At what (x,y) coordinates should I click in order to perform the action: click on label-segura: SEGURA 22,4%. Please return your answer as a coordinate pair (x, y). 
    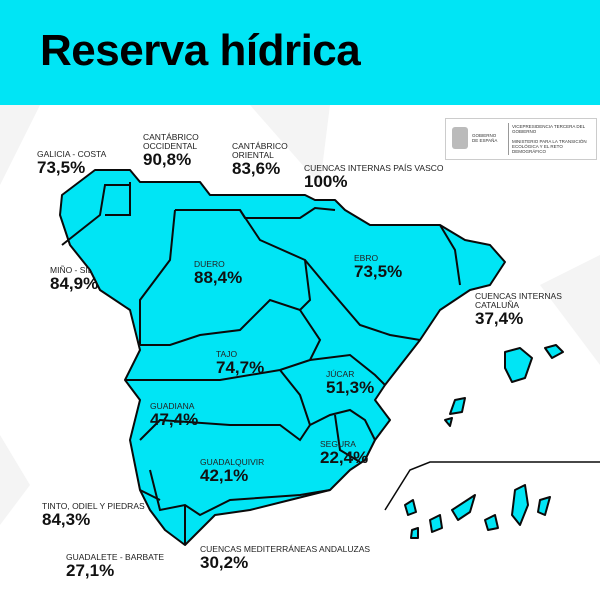
    Looking at the image, I should click on (344, 453).